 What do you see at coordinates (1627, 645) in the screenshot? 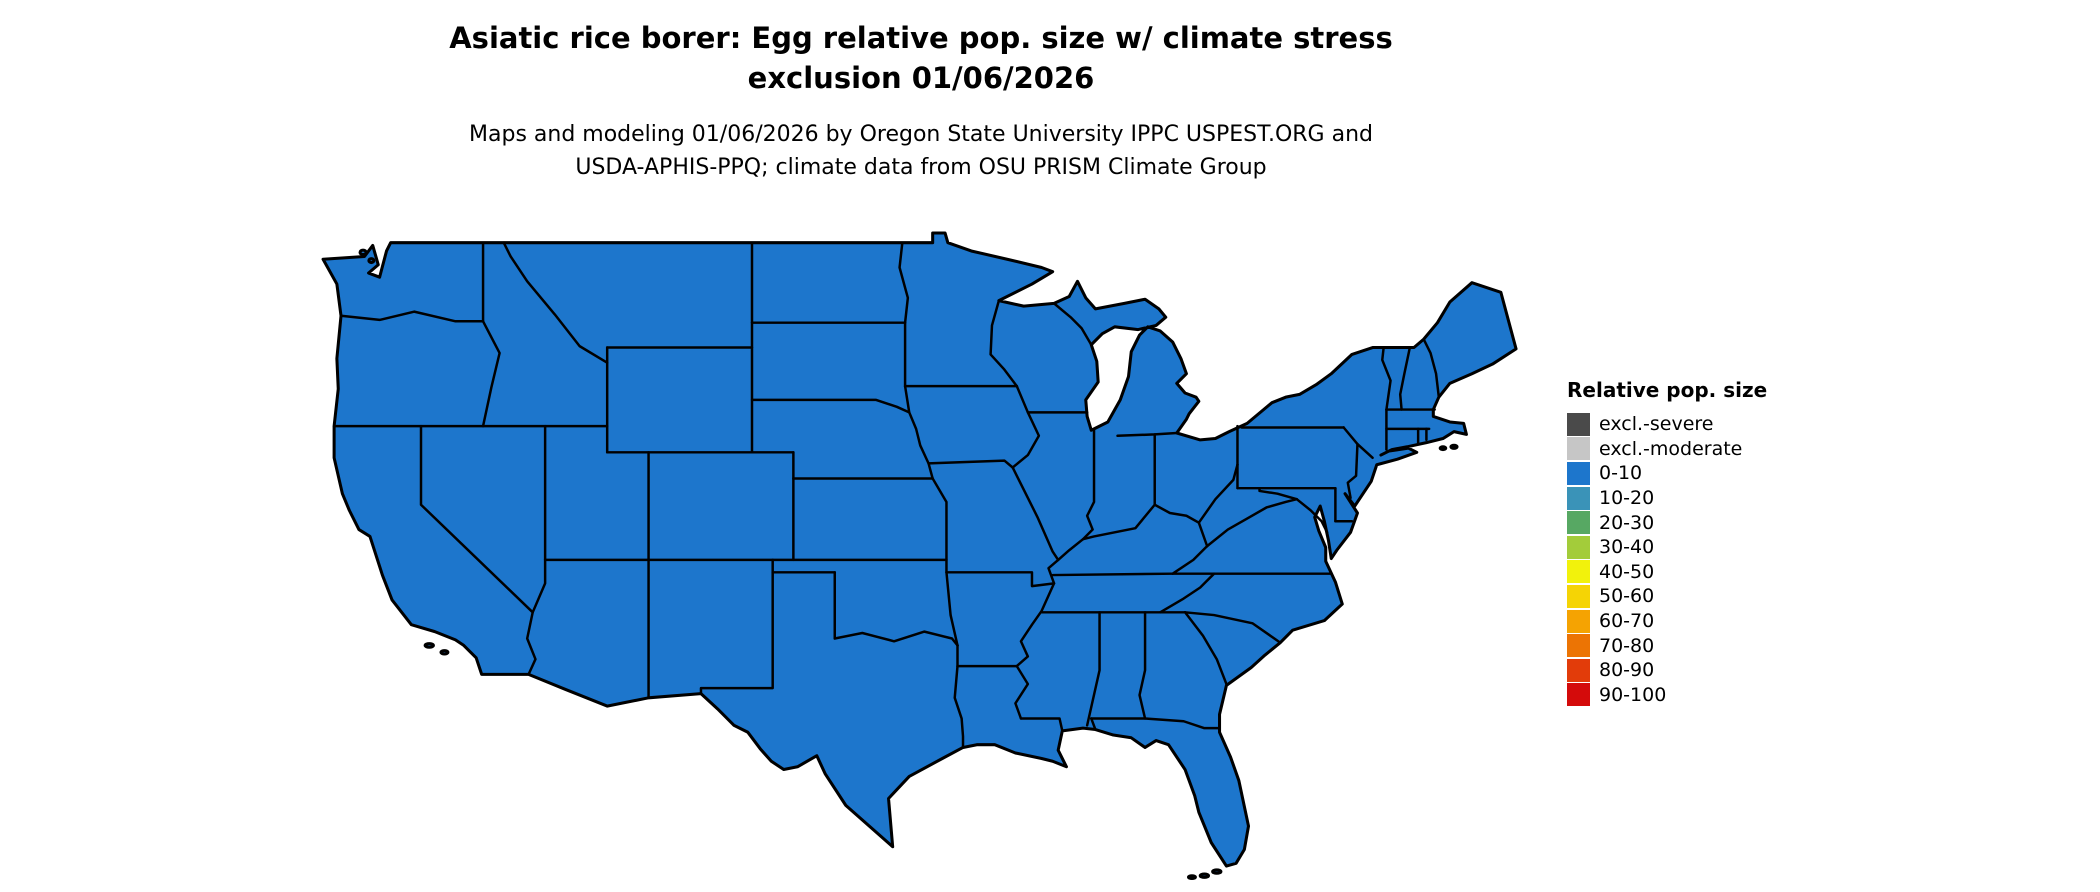
I see `legend-label: 70-80` at bounding box center [1627, 645].